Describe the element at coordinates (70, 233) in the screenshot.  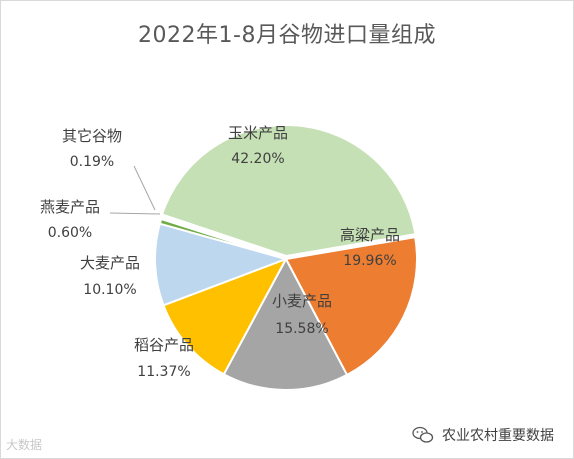
I see `slice-label-value: 0.60%` at that location.